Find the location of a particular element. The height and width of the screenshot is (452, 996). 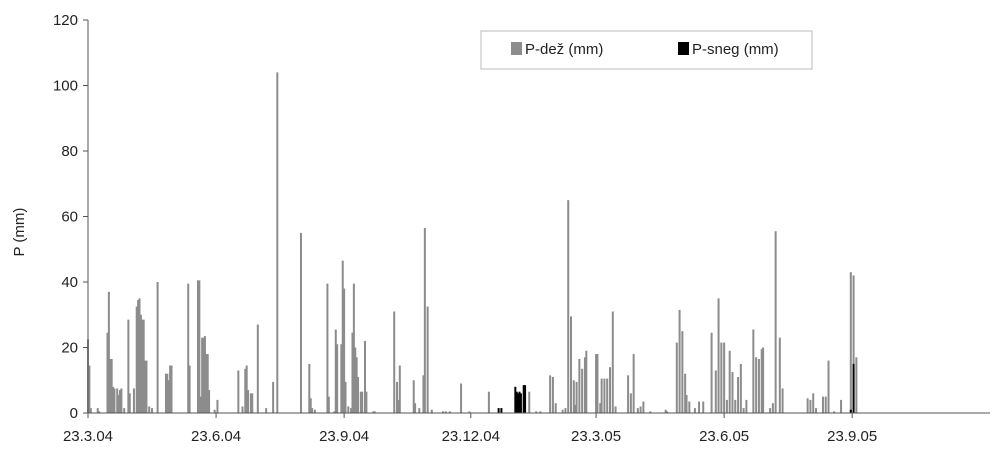

x-tick-label: 23.9.04 is located at coordinates (344, 436).